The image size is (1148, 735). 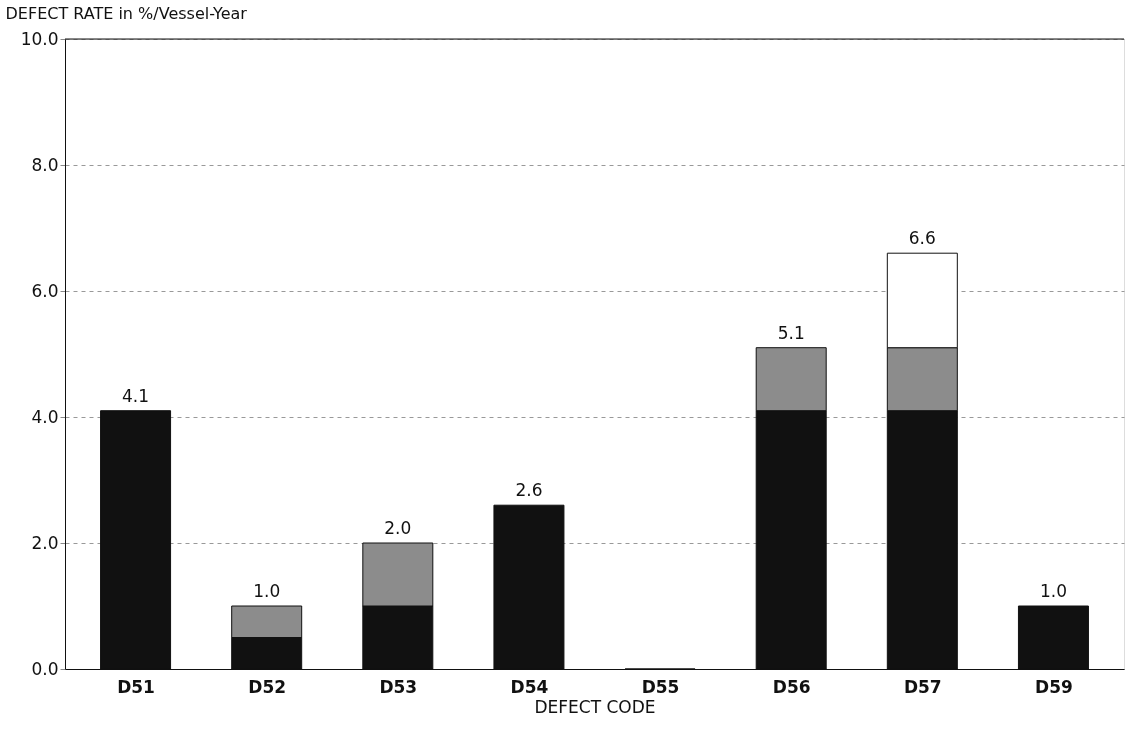 What do you see at coordinates (136, 686) in the screenshot?
I see `x-tick-label: D51` at bounding box center [136, 686].